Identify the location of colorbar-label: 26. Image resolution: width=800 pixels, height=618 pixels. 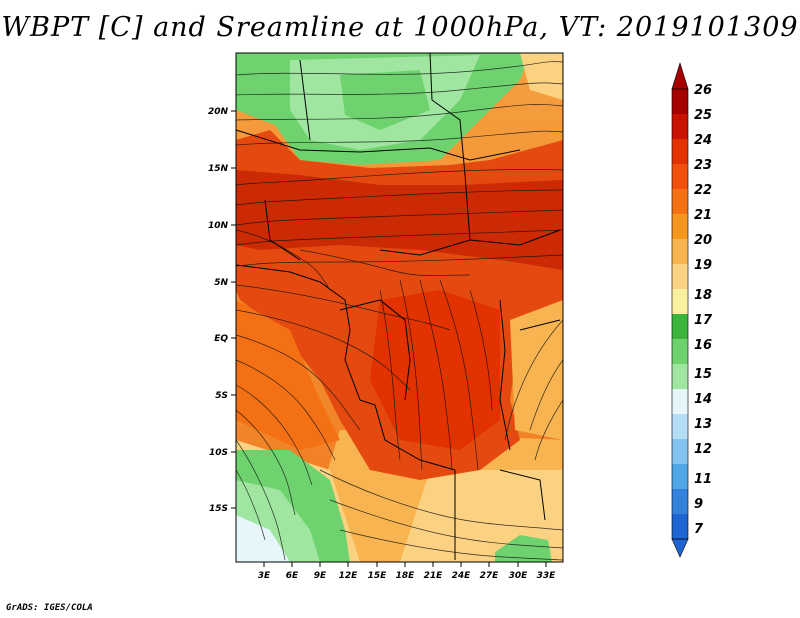
(703, 90).